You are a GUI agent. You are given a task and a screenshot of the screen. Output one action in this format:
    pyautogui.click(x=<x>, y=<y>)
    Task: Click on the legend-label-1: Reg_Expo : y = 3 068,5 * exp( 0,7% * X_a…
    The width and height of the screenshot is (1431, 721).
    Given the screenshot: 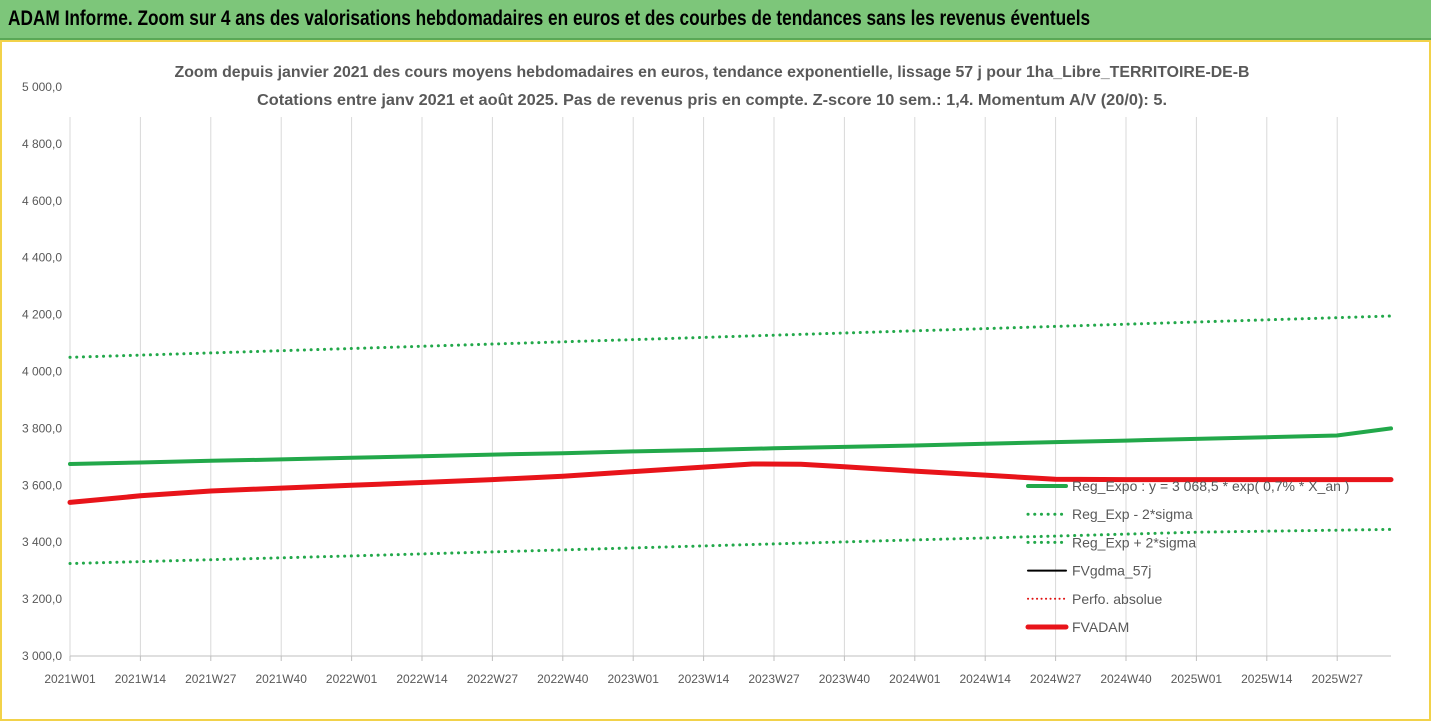 What is the action you would take?
    pyautogui.click(x=1210, y=486)
    